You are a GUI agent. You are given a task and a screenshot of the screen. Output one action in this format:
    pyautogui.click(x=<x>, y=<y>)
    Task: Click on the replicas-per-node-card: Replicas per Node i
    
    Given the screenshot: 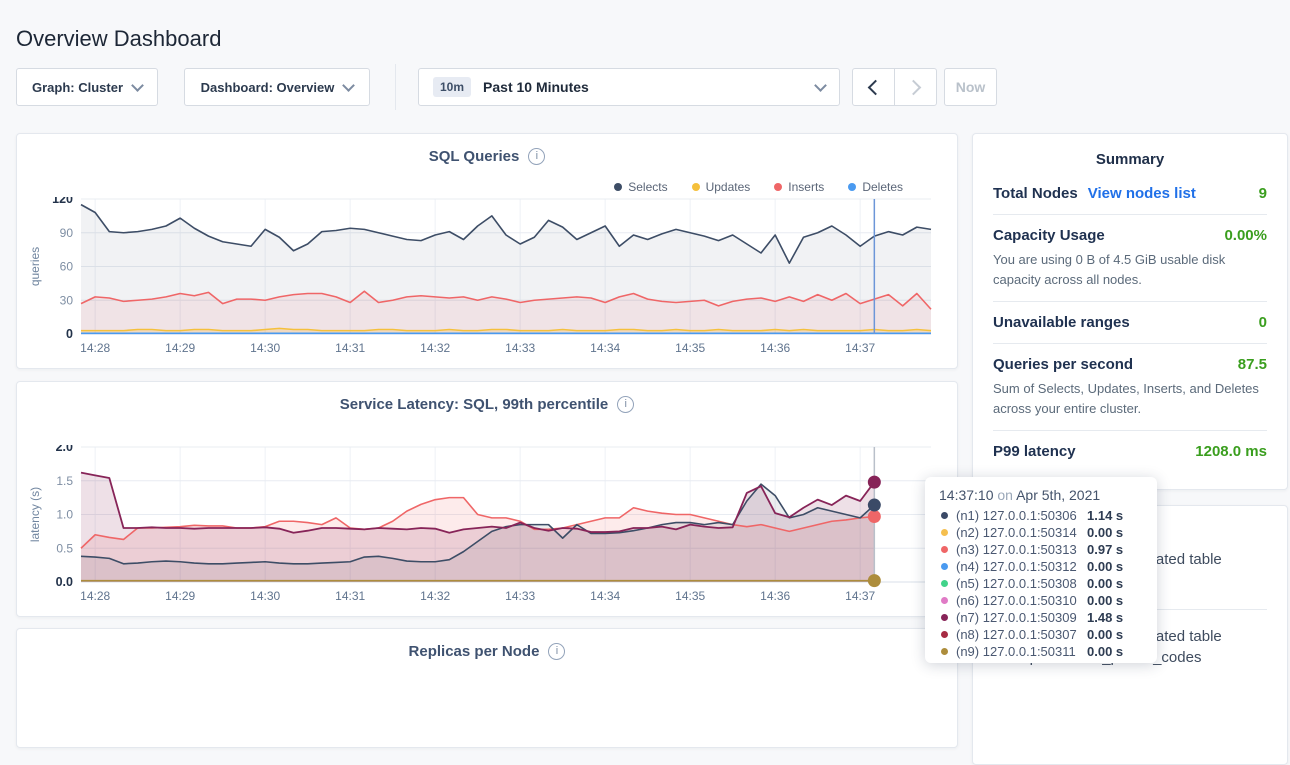 What is the action you would take?
    pyautogui.click(x=487, y=688)
    